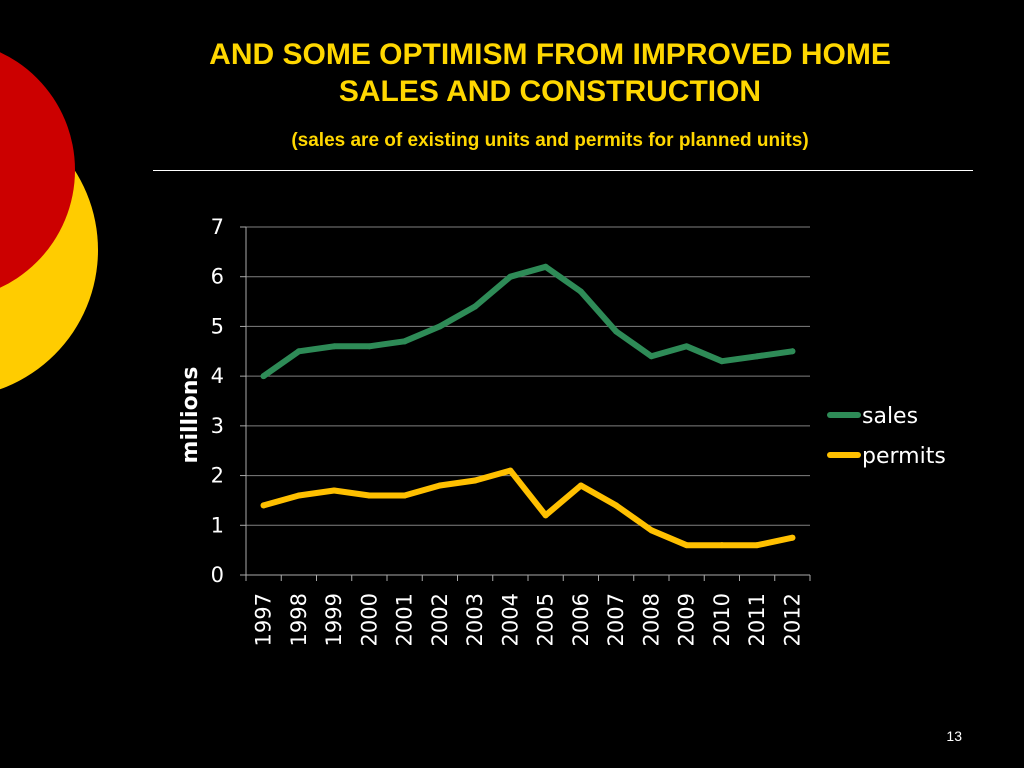 Image resolution: width=1024 pixels, height=768 pixels. What do you see at coordinates (37, 170) in the screenshot?
I see `decor-red-circle` at bounding box center [37, 170].